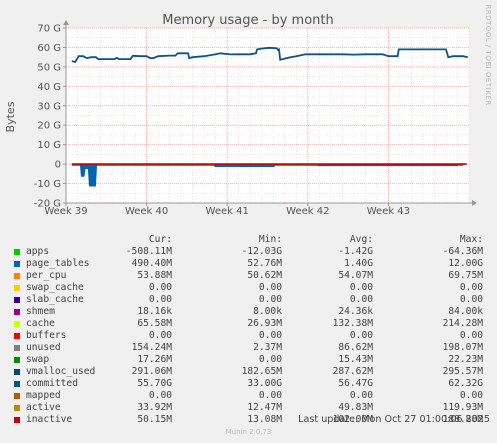 Image resolution: width=497 pixels, height=443 pixels. Describe the element at coordinates (465, 263) in the screenshot. I see `legend-max: 12.00G` at that location.